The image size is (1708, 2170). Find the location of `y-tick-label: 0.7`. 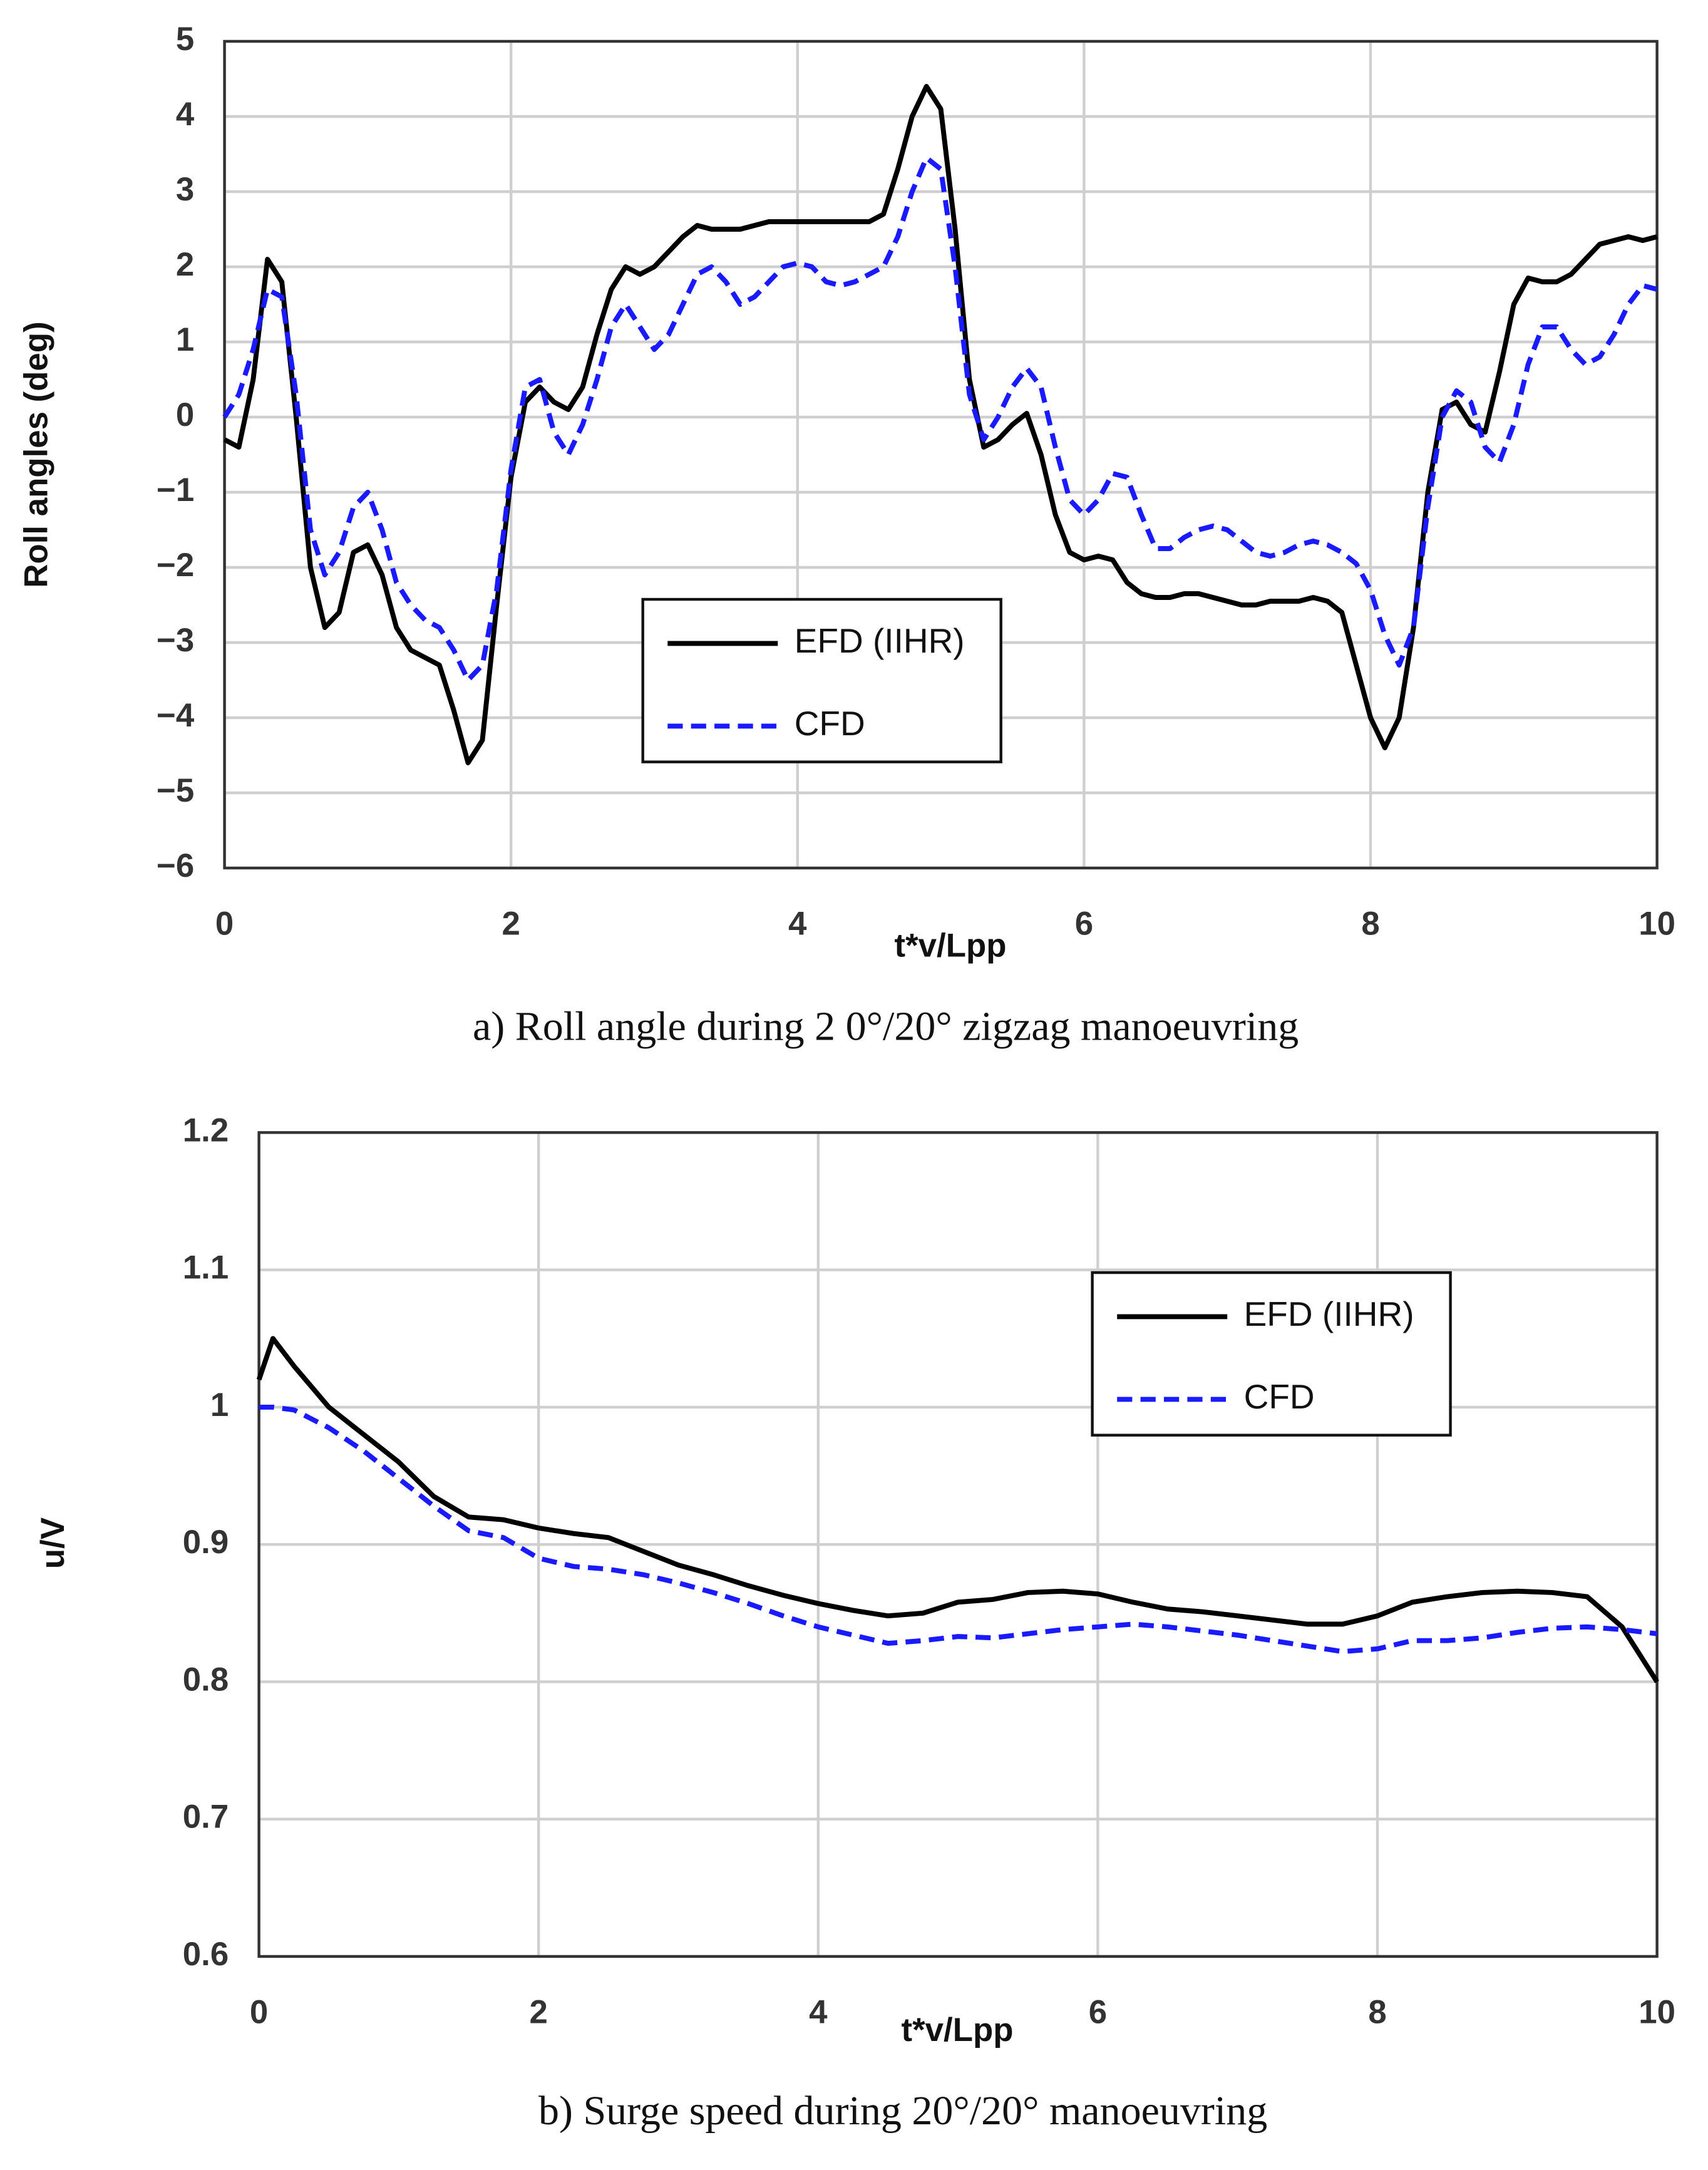

y-tick-label: 0.7 is located at coordinates (206, 1817).